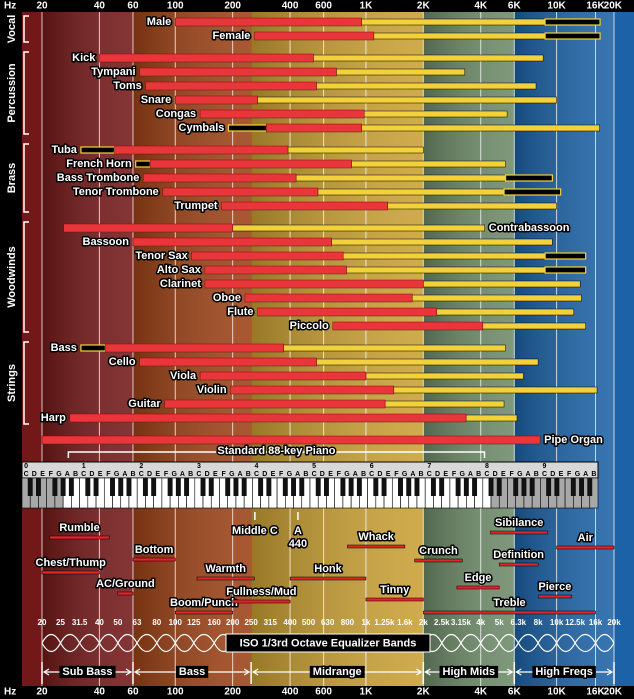 The image size is (634, 699). I want to click on iso-band-label: 63, so click(137, 622).